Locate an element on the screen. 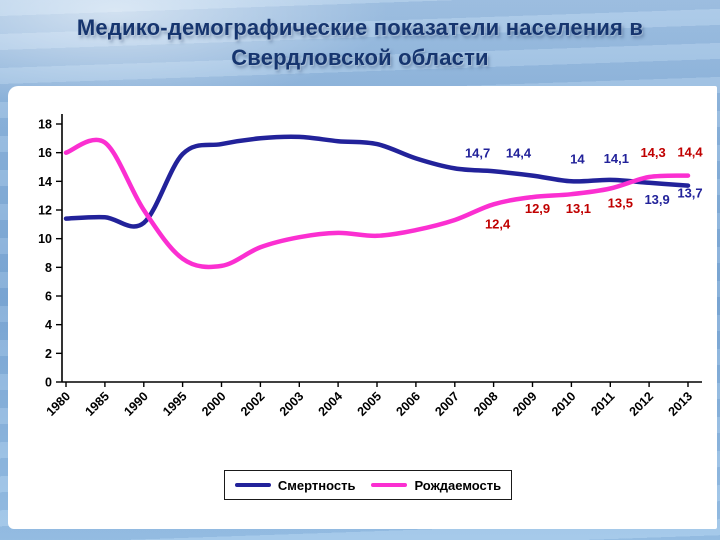 The height and width of the screenshot is (540, 720). point-label: 13,7 is located at coordinates (689, 193).